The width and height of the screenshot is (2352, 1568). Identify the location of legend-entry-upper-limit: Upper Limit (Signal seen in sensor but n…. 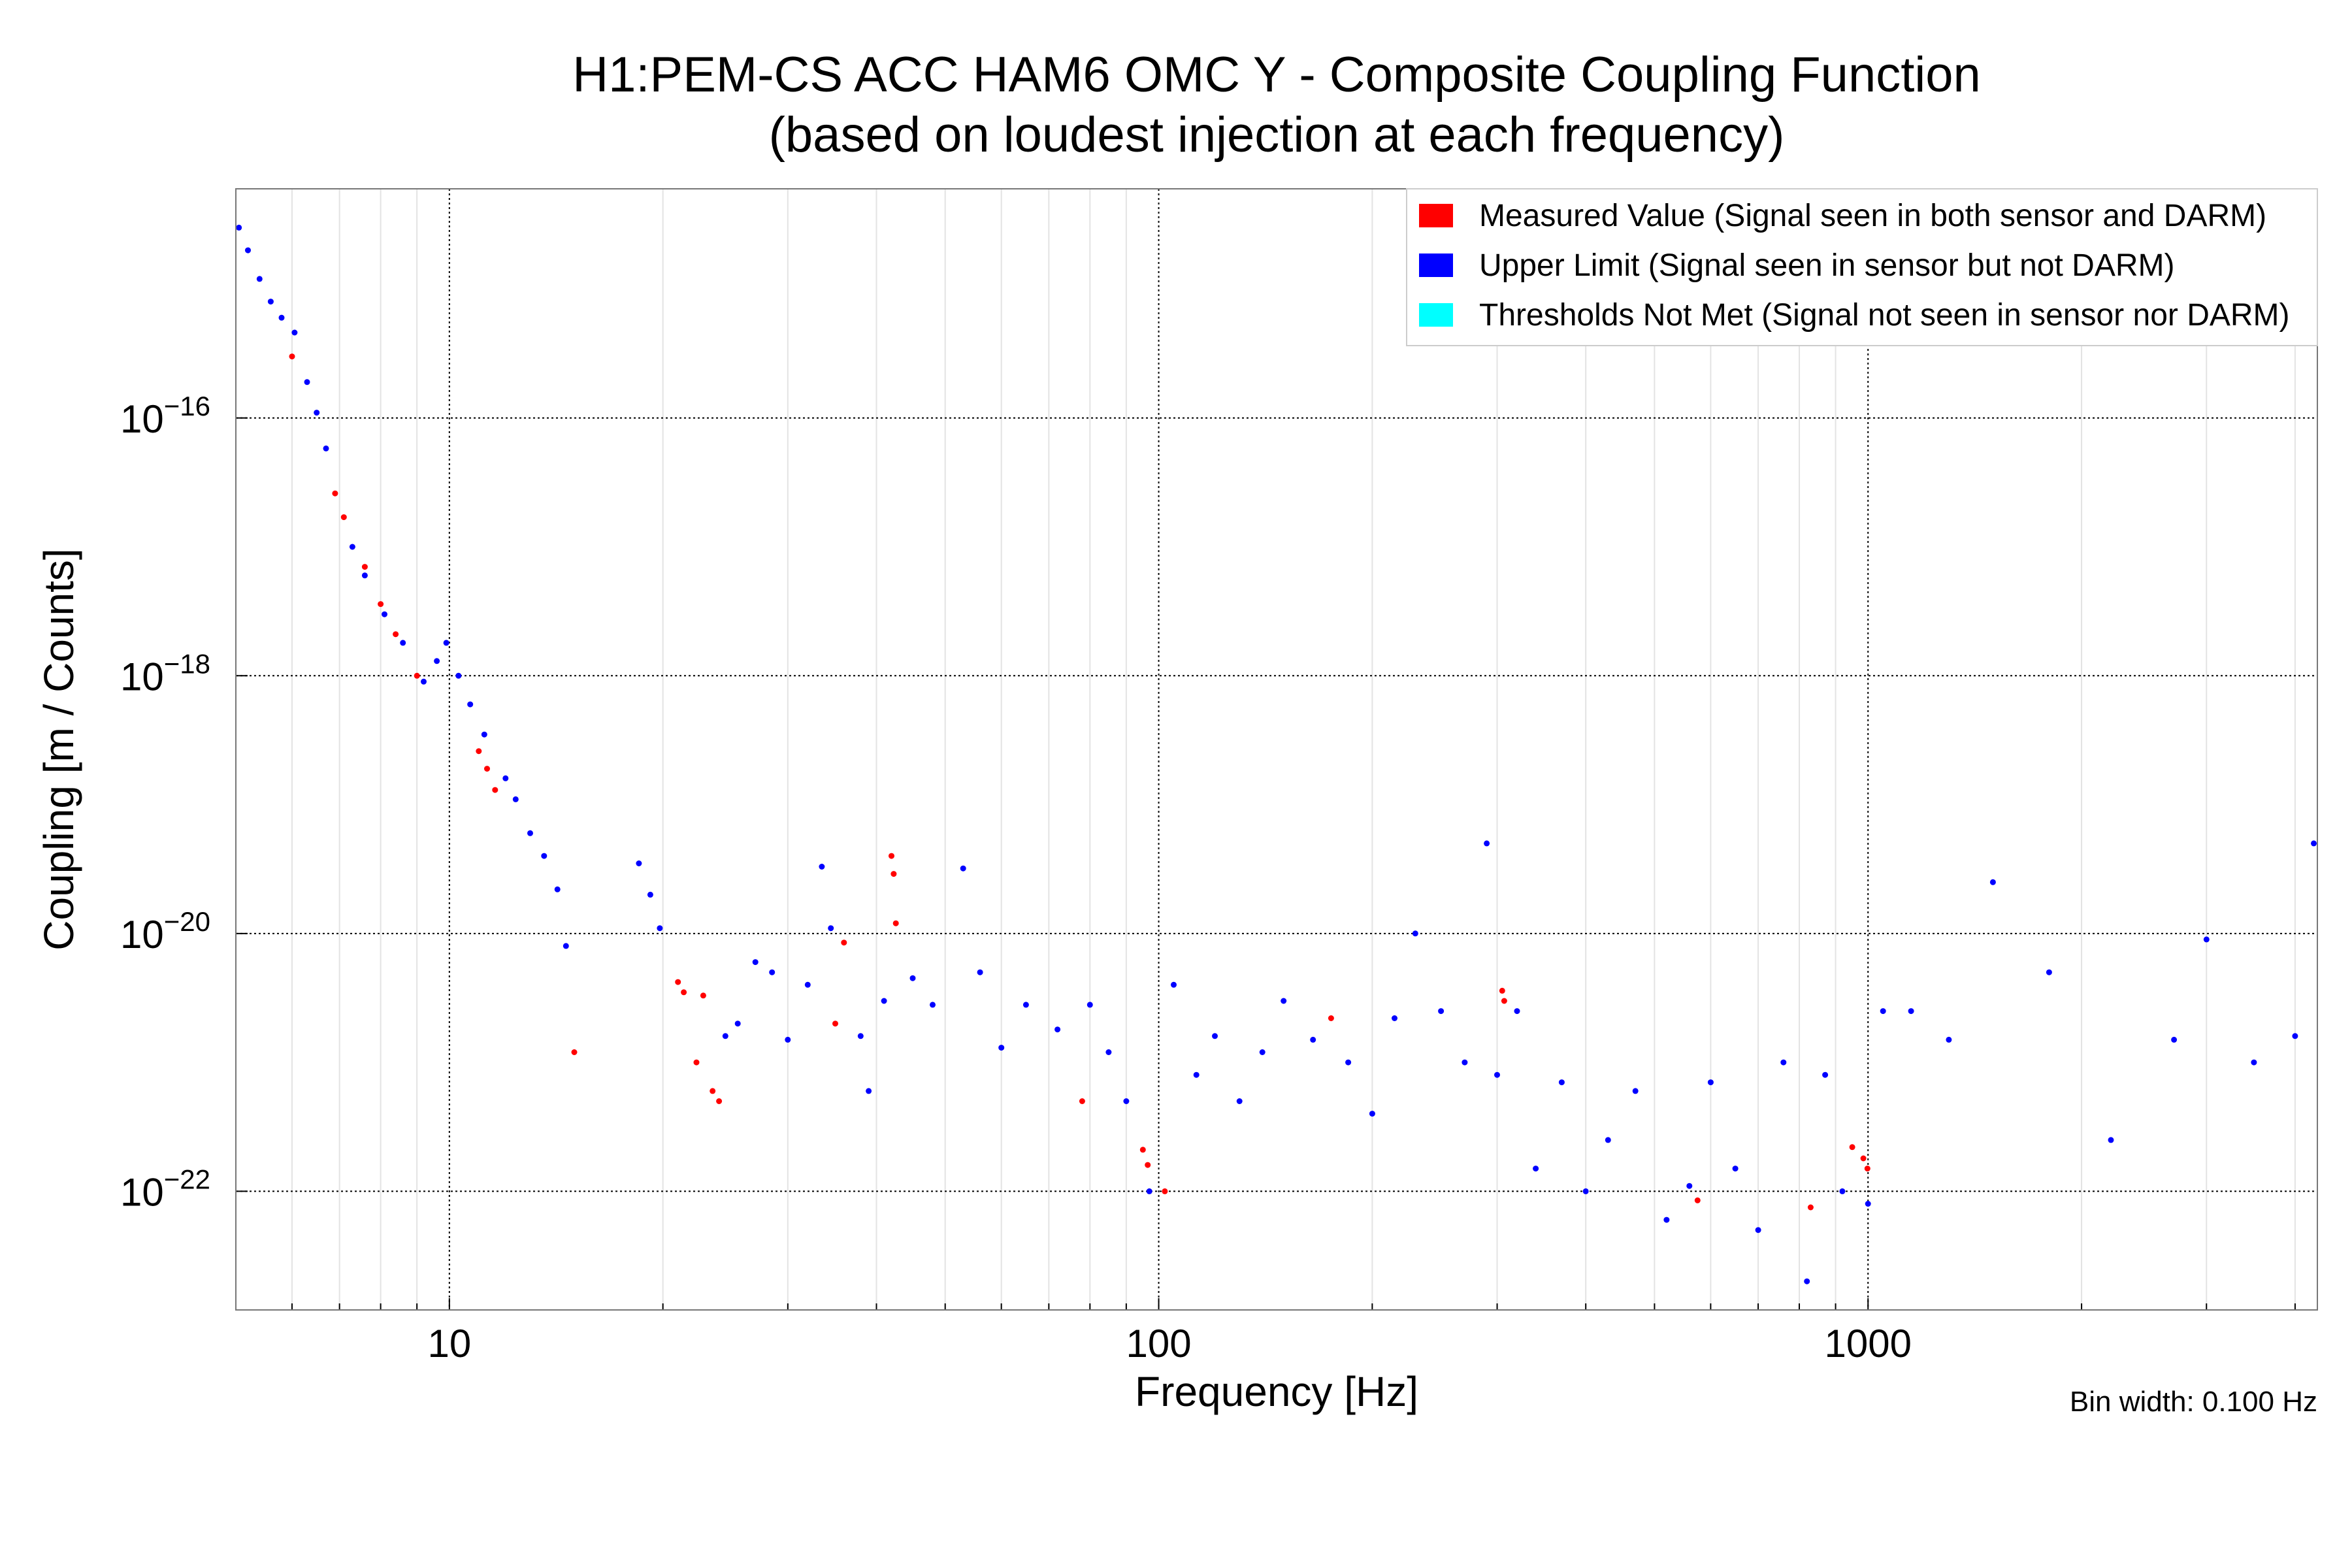
(1796, 265).